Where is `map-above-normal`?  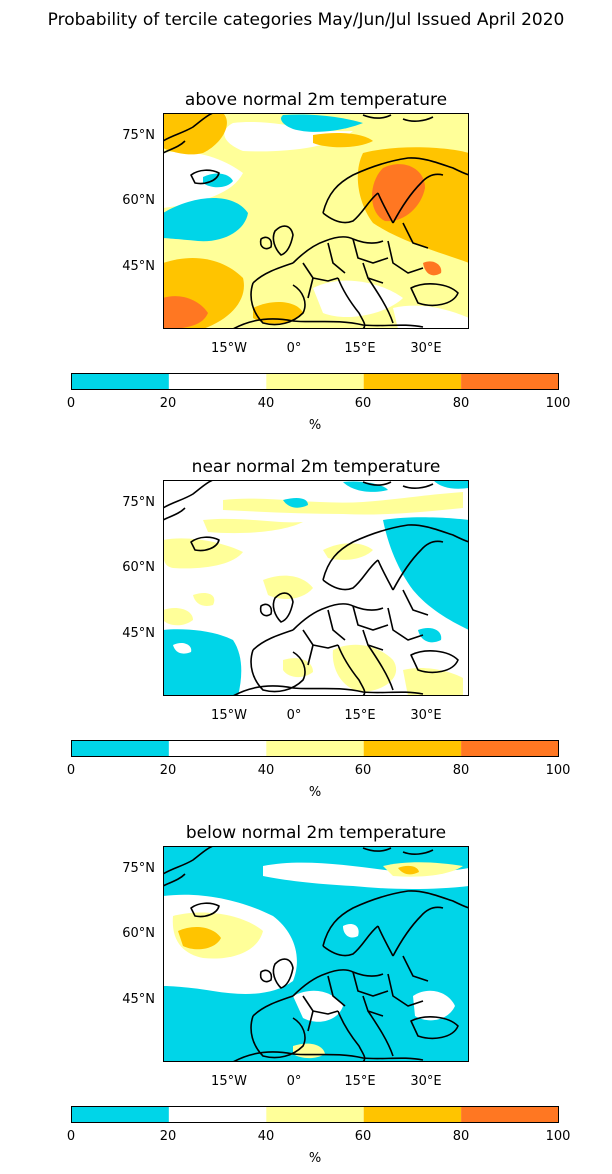 map-above-normal is located at coordinates (316, 221).